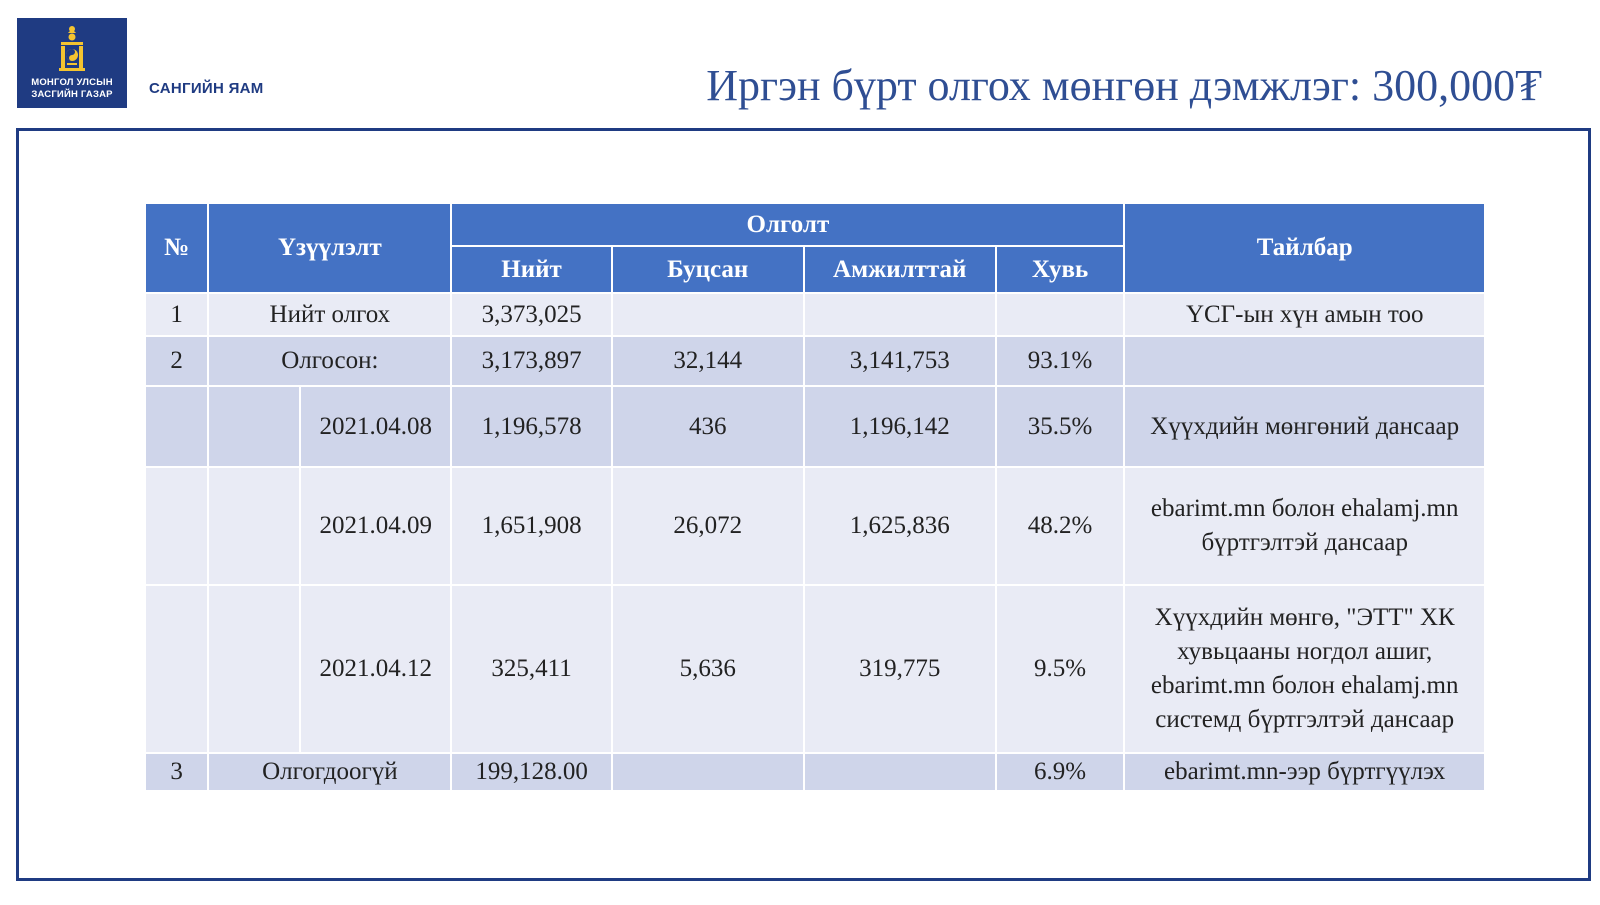 The image size is (1600, 905). I want to click on logo-text-line2: ЗАСГИЙН ГАЗАР, so click(72, 94).